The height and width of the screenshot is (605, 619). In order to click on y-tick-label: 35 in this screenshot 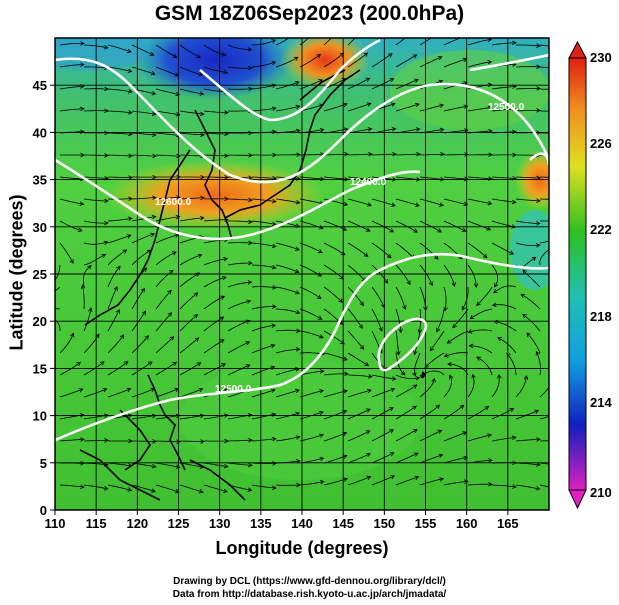, I will do `click(40, 180)`.